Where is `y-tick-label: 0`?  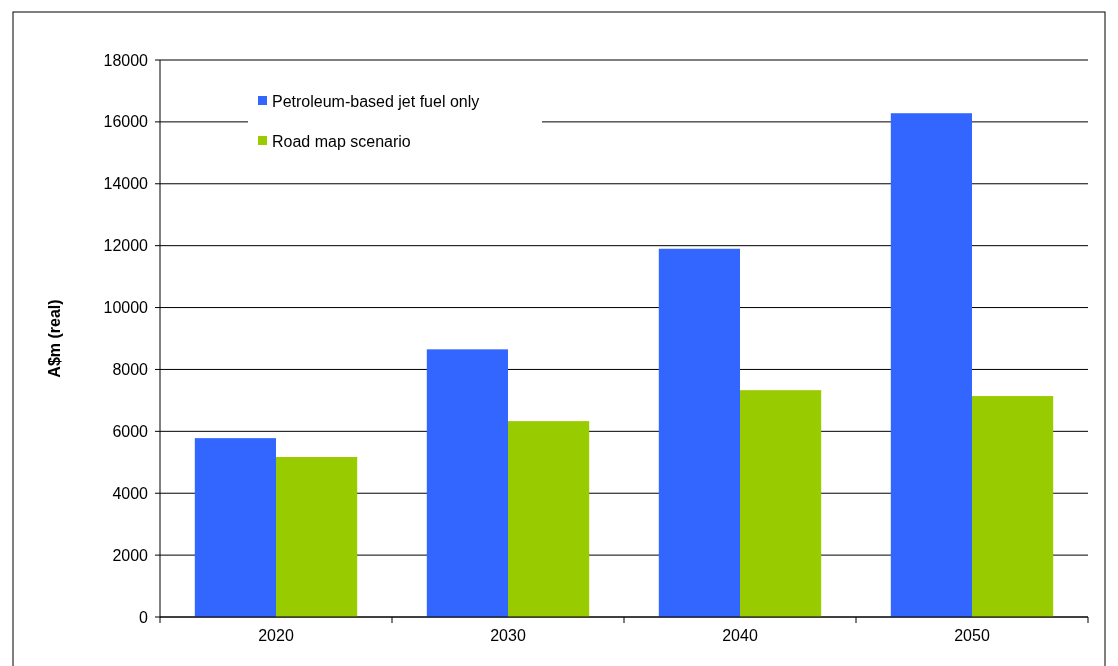
y-tick-label: 0 is located at coordinates (144, 617).